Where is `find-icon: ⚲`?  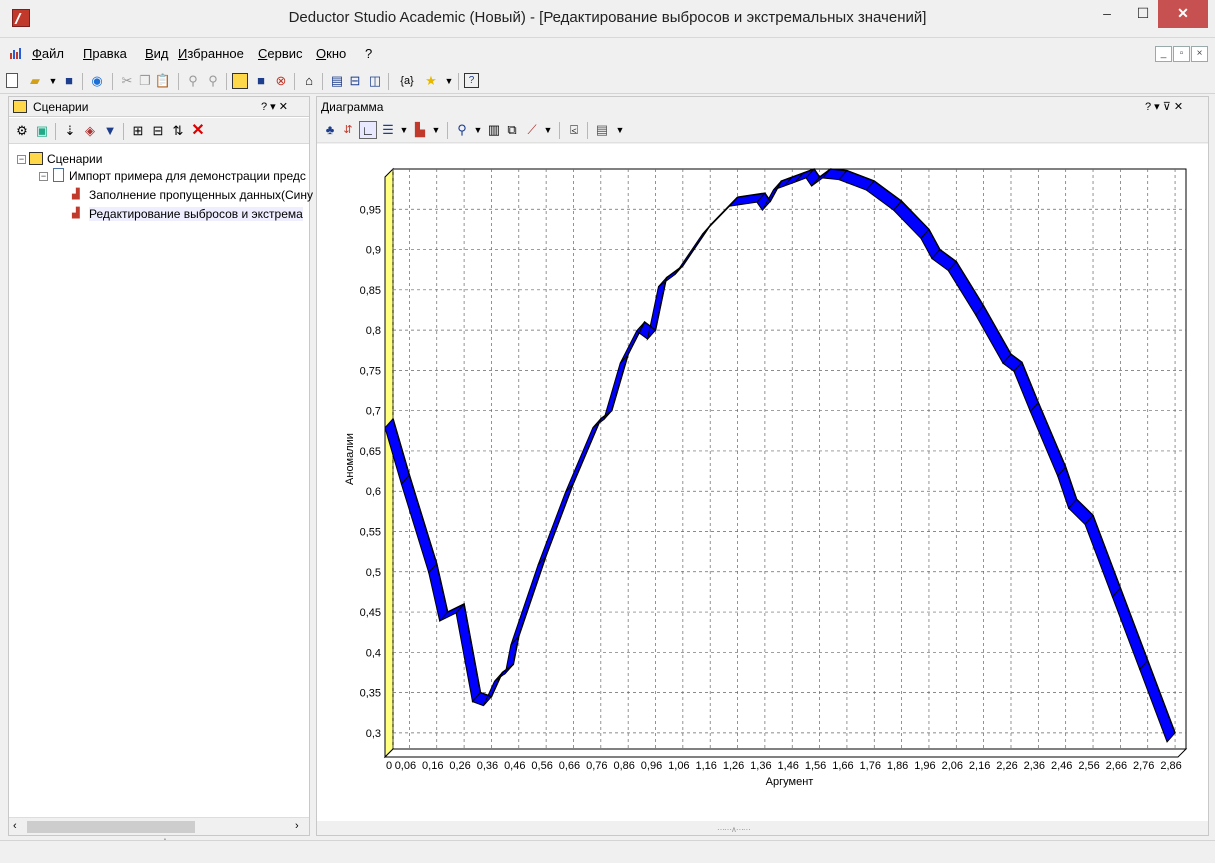
find-icon: ⚲ is located at coordinates (193, 80).